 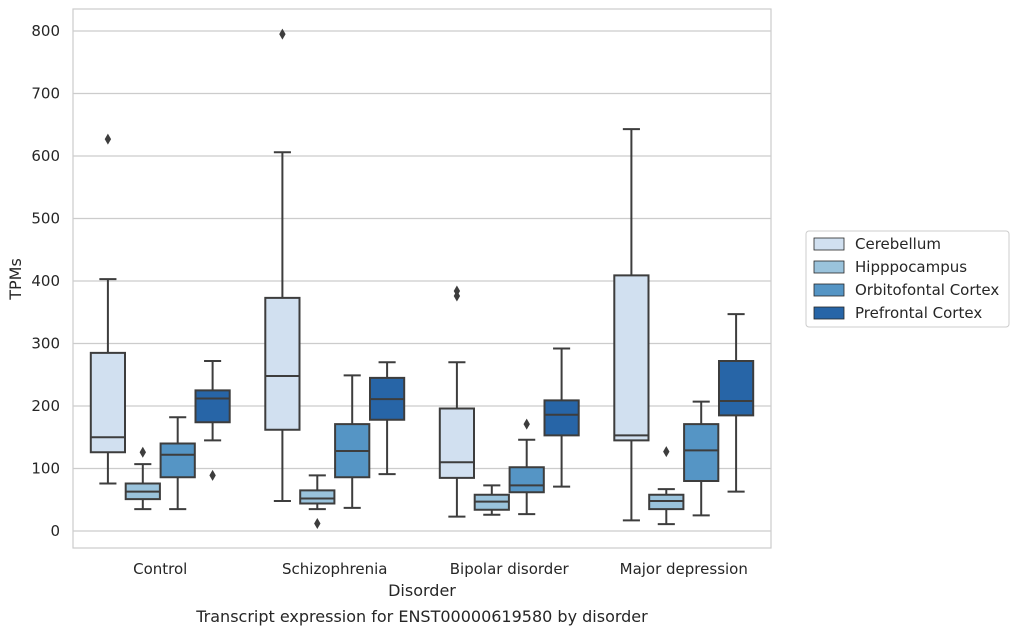 I want to click on y-tick-label: 800, so click(x=45, y=31).